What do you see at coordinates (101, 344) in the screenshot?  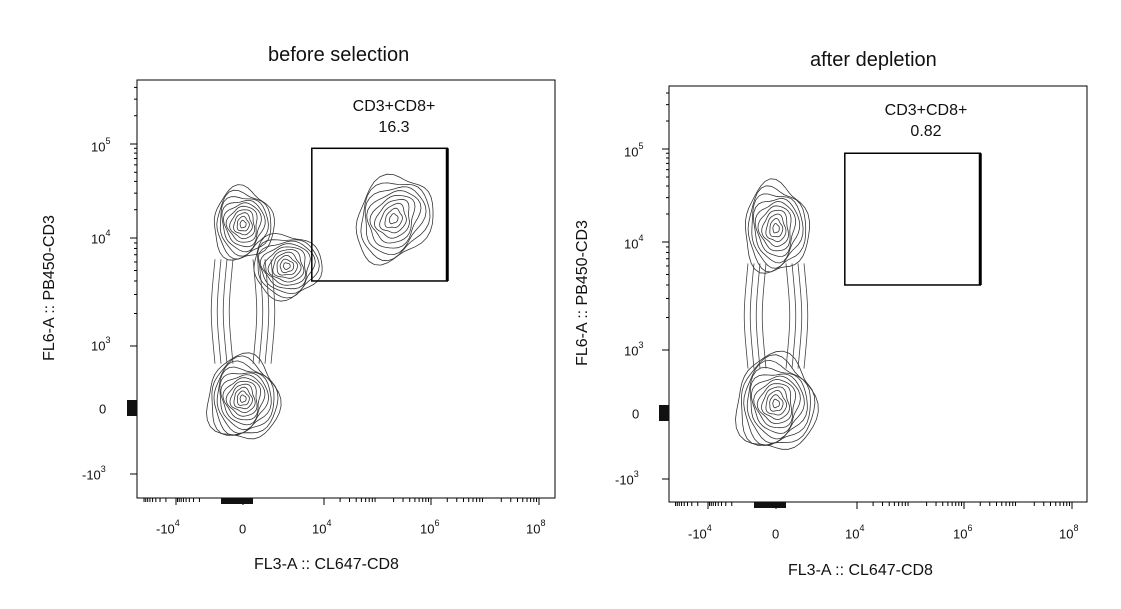 I see `y-tick-label: 10³` at bounding box center [101, 344].